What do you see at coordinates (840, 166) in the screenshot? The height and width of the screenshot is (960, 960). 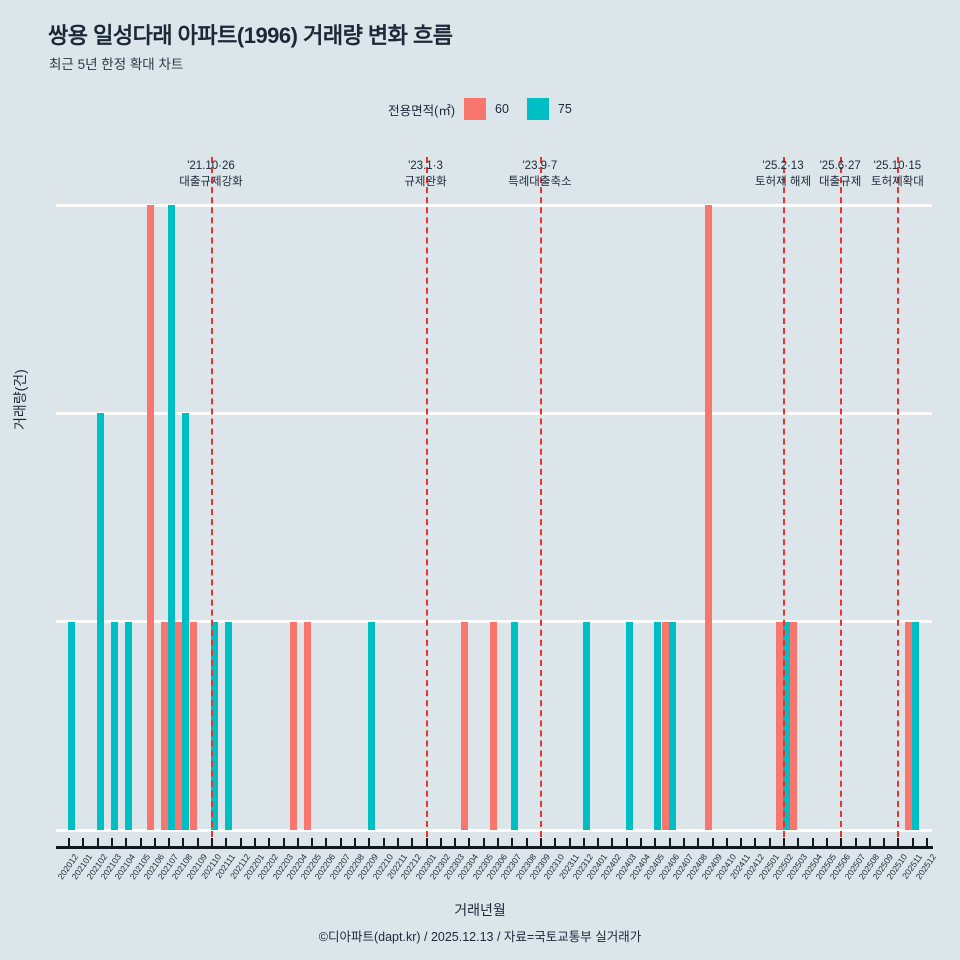 I see `event-date-5: '25.6·27` at bounding box center [840, 166].